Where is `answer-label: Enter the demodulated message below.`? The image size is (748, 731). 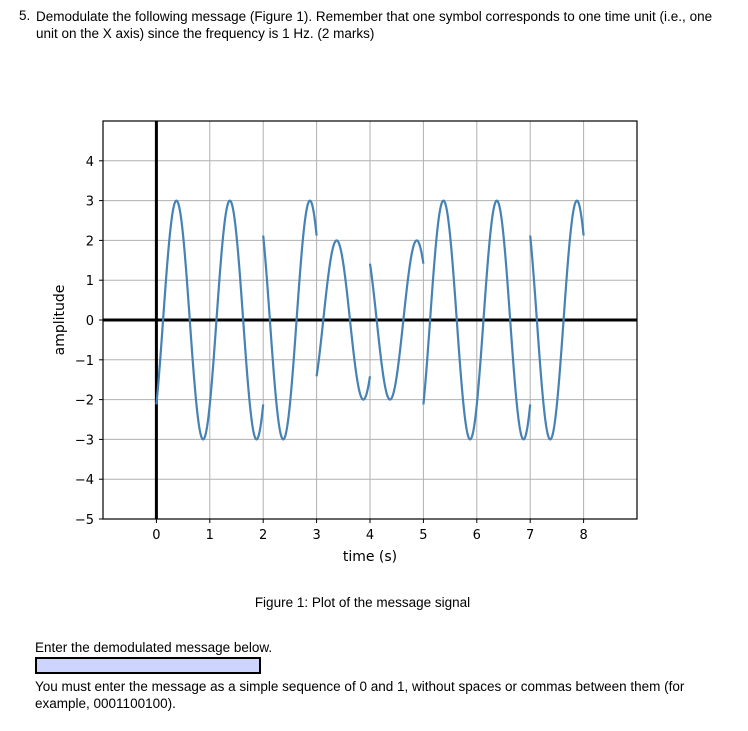 answer-label: Enter the demodulated message below. is located at coordinates (154, 647).